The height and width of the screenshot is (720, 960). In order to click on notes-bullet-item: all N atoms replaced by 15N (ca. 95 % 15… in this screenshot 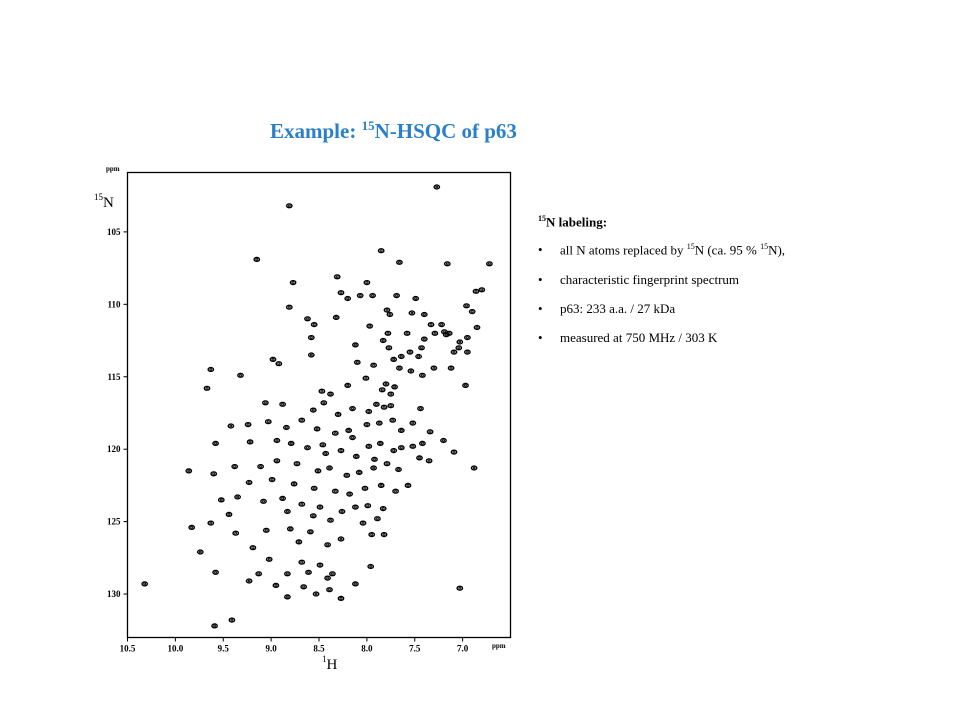, I will do `click(688, 250)`.